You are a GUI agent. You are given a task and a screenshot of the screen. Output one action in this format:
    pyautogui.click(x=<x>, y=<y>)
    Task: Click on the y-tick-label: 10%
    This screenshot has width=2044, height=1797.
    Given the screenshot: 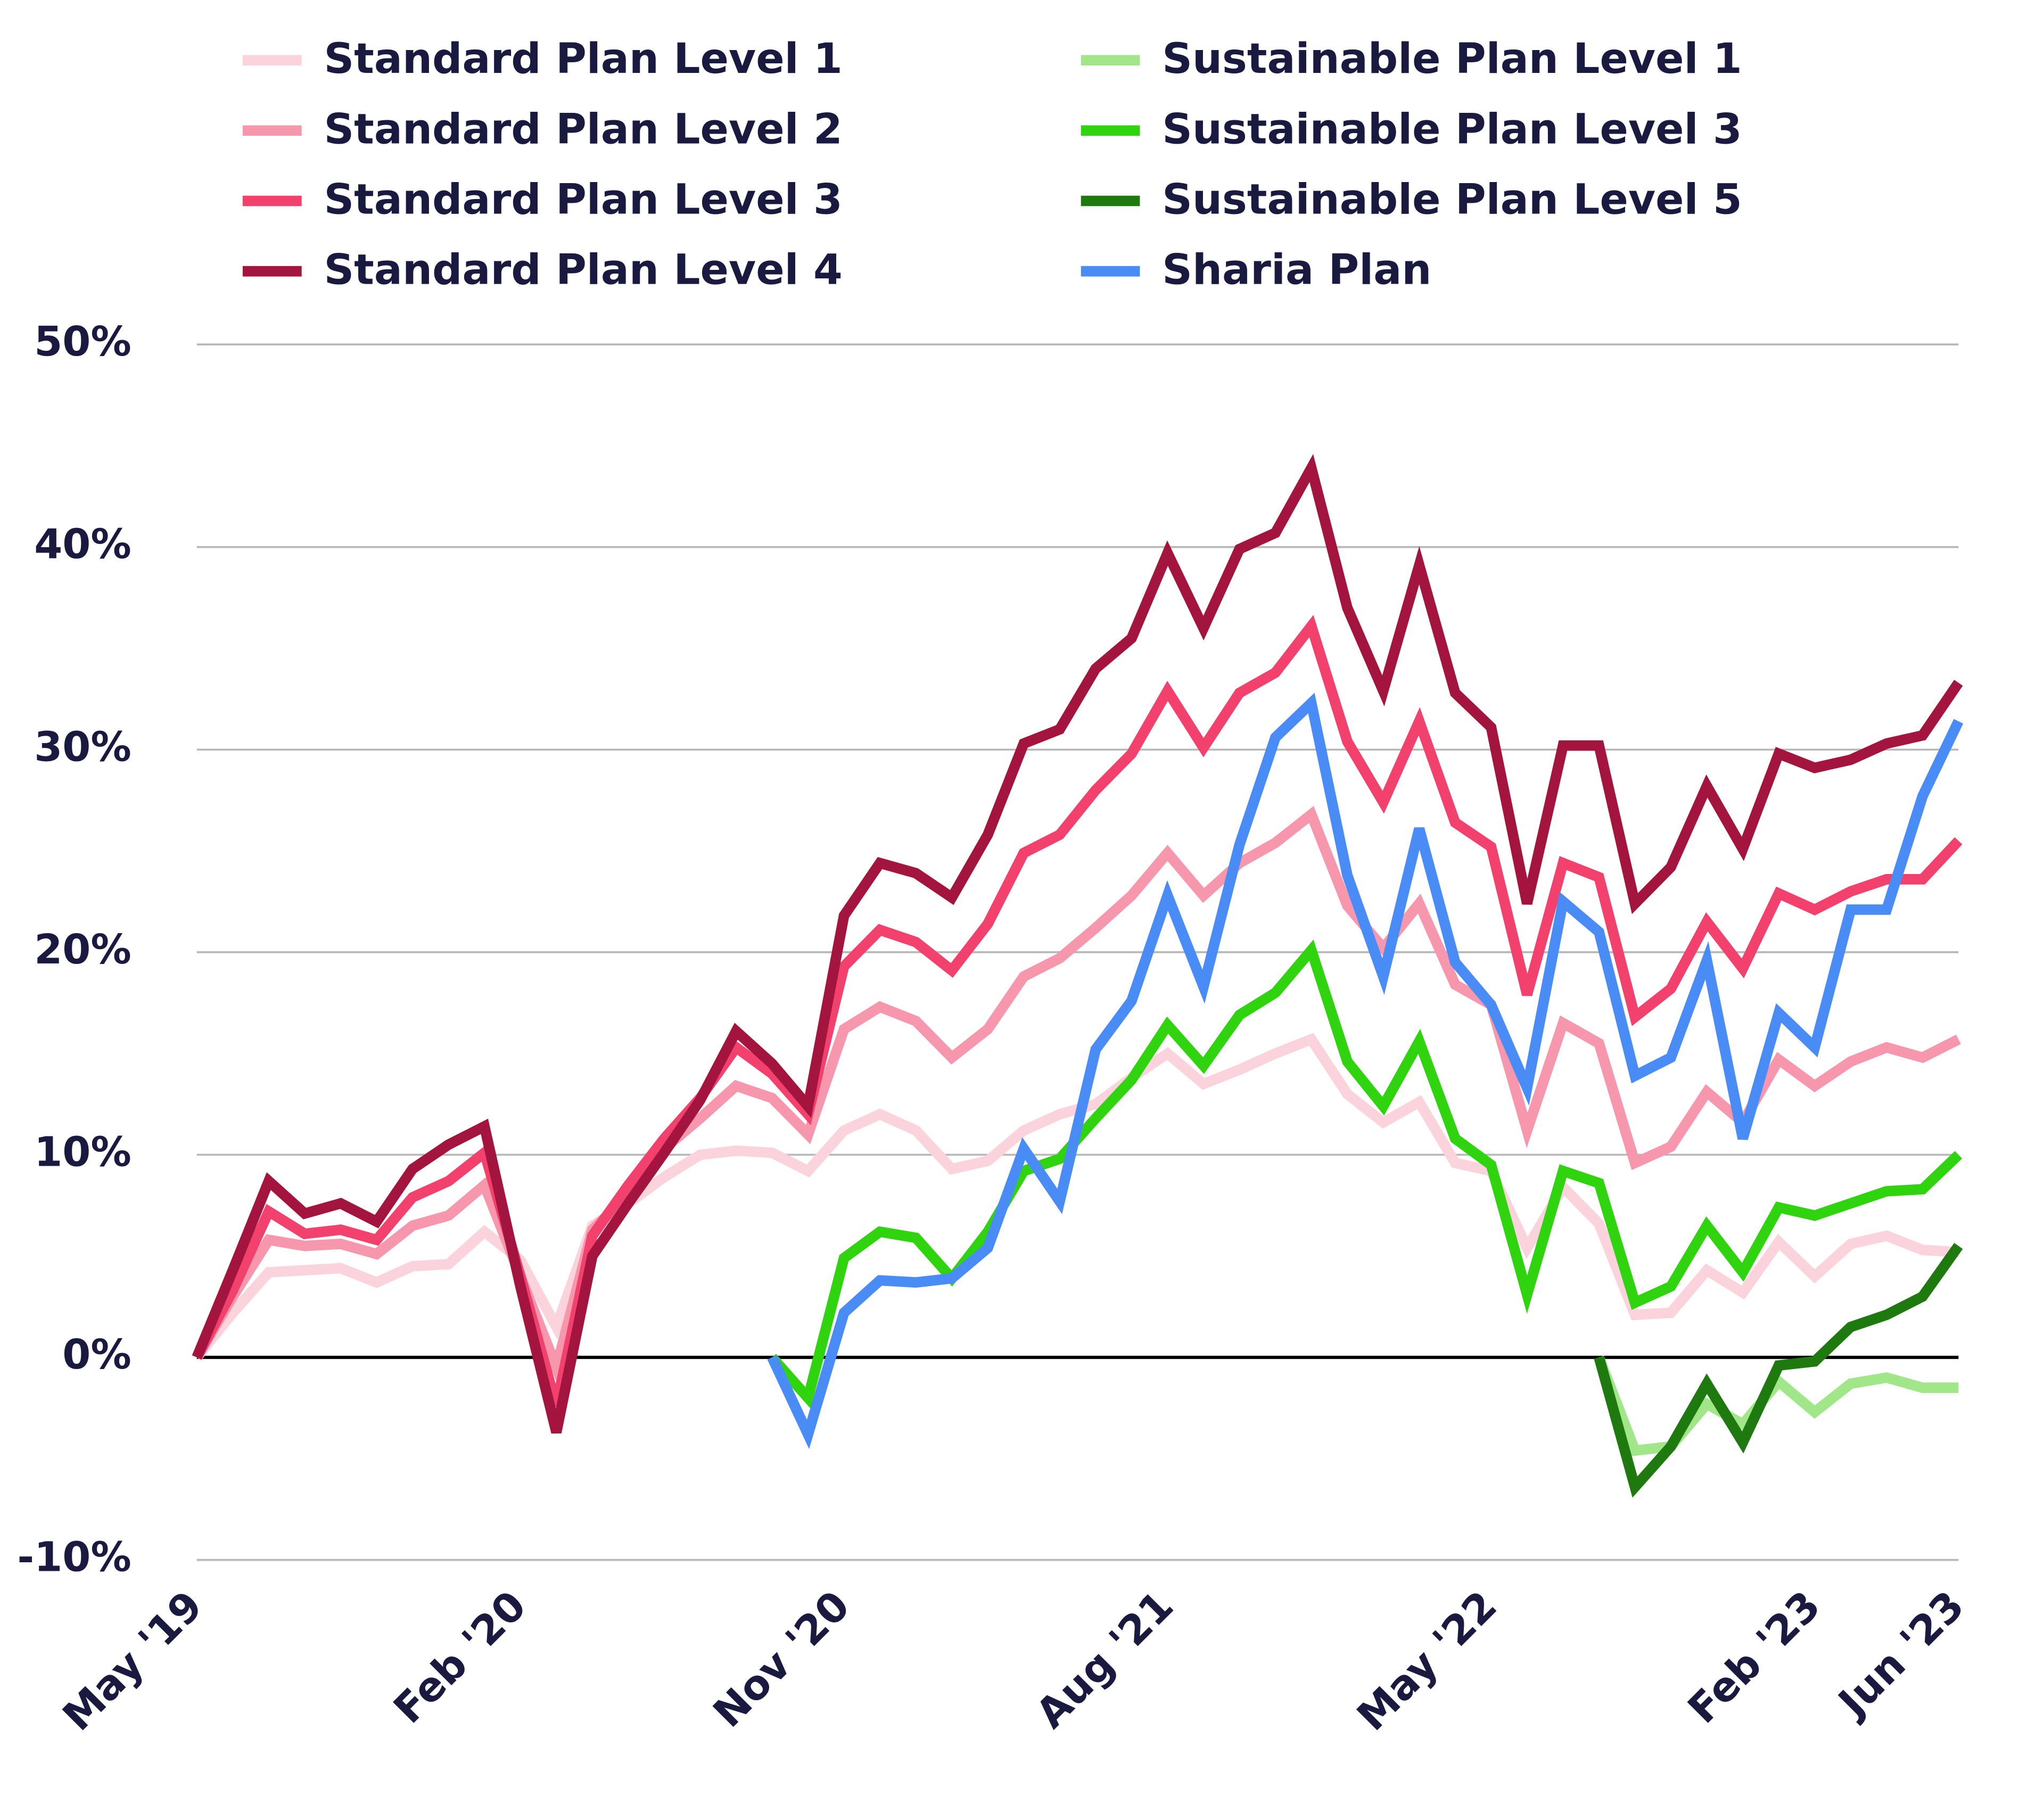 What is the action you would take?
    pyautogui.click(x=83, y=1151)
    